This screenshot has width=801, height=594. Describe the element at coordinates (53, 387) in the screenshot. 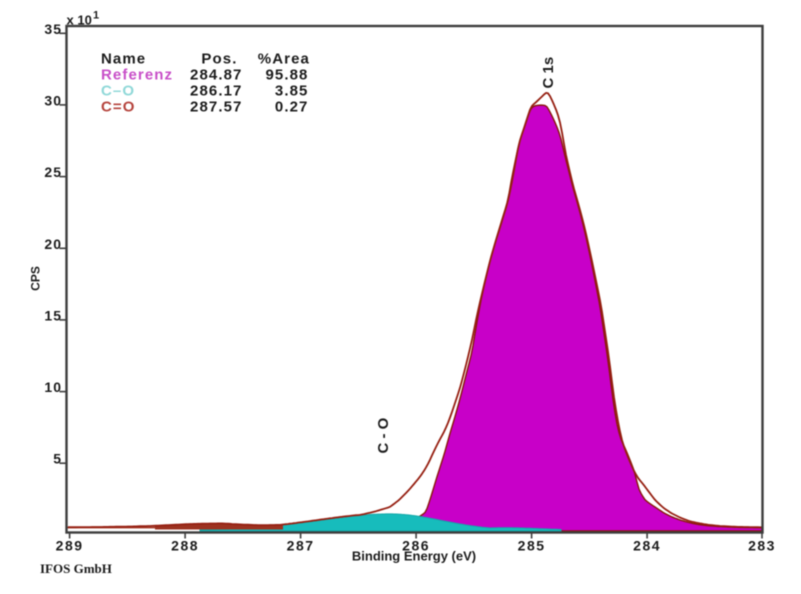

I see `svg-text: 10` at that location.